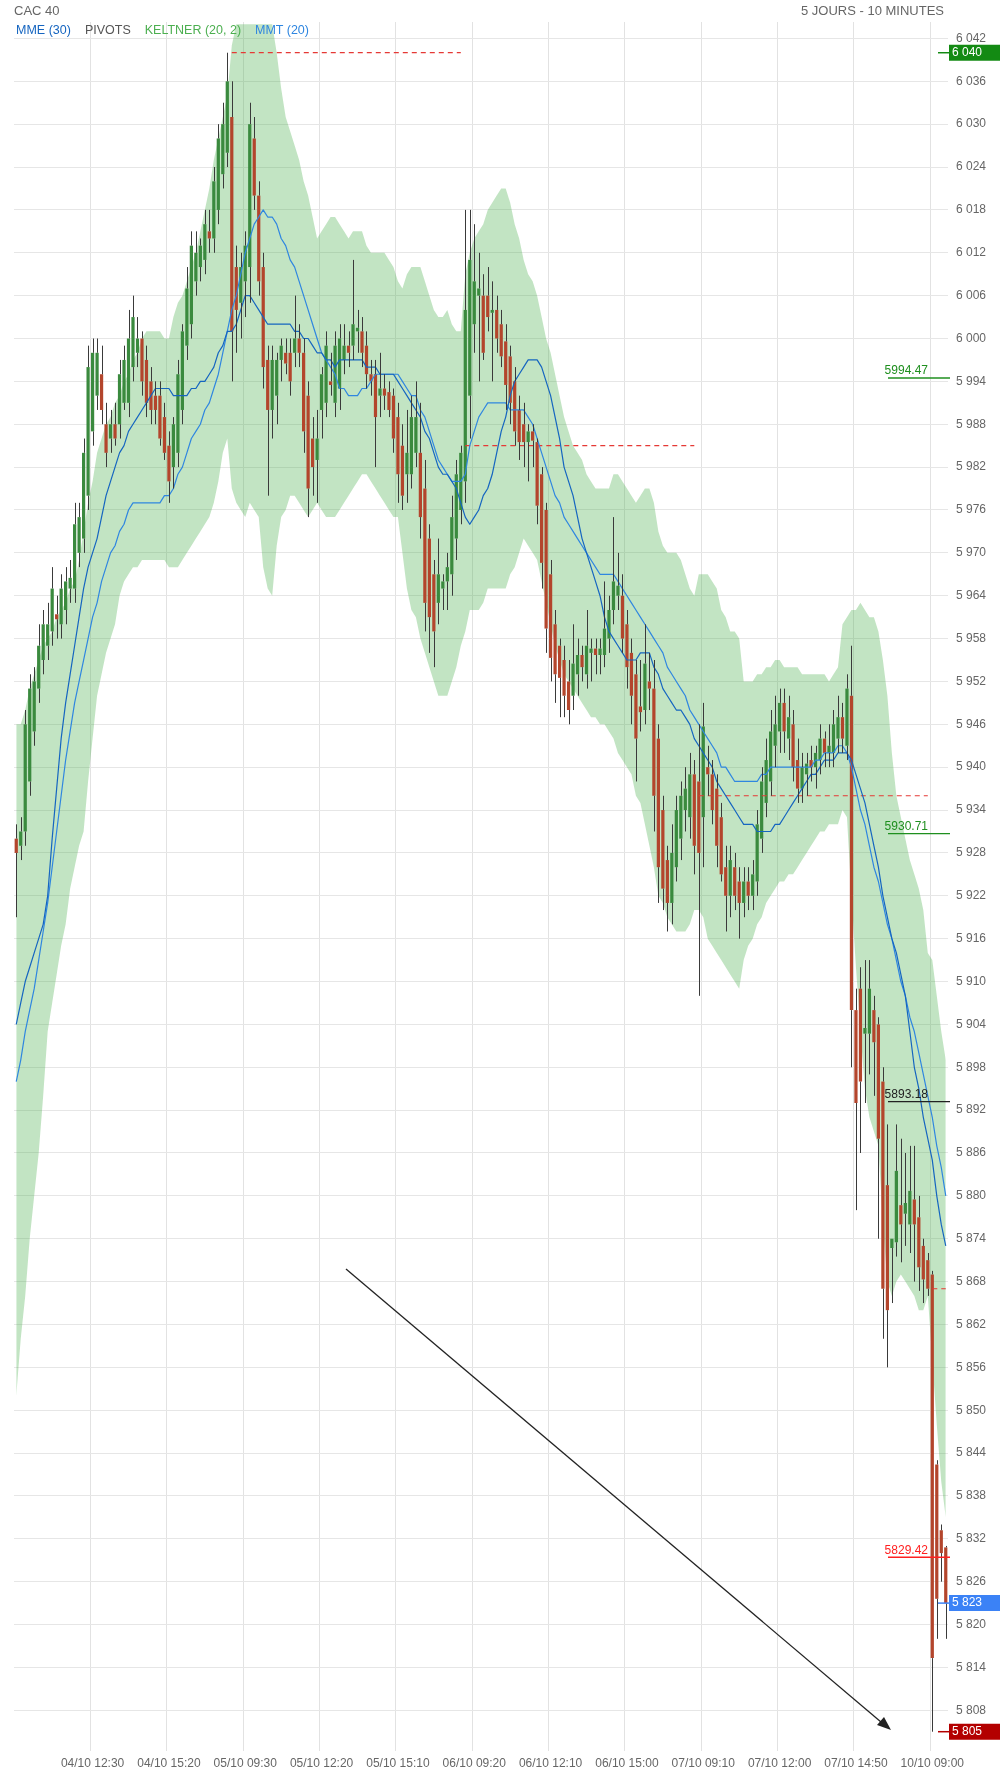 The width and height of the screenshot is (1000, 1774). I want to click on y-tick-label: 5 916, so click(971, 937).